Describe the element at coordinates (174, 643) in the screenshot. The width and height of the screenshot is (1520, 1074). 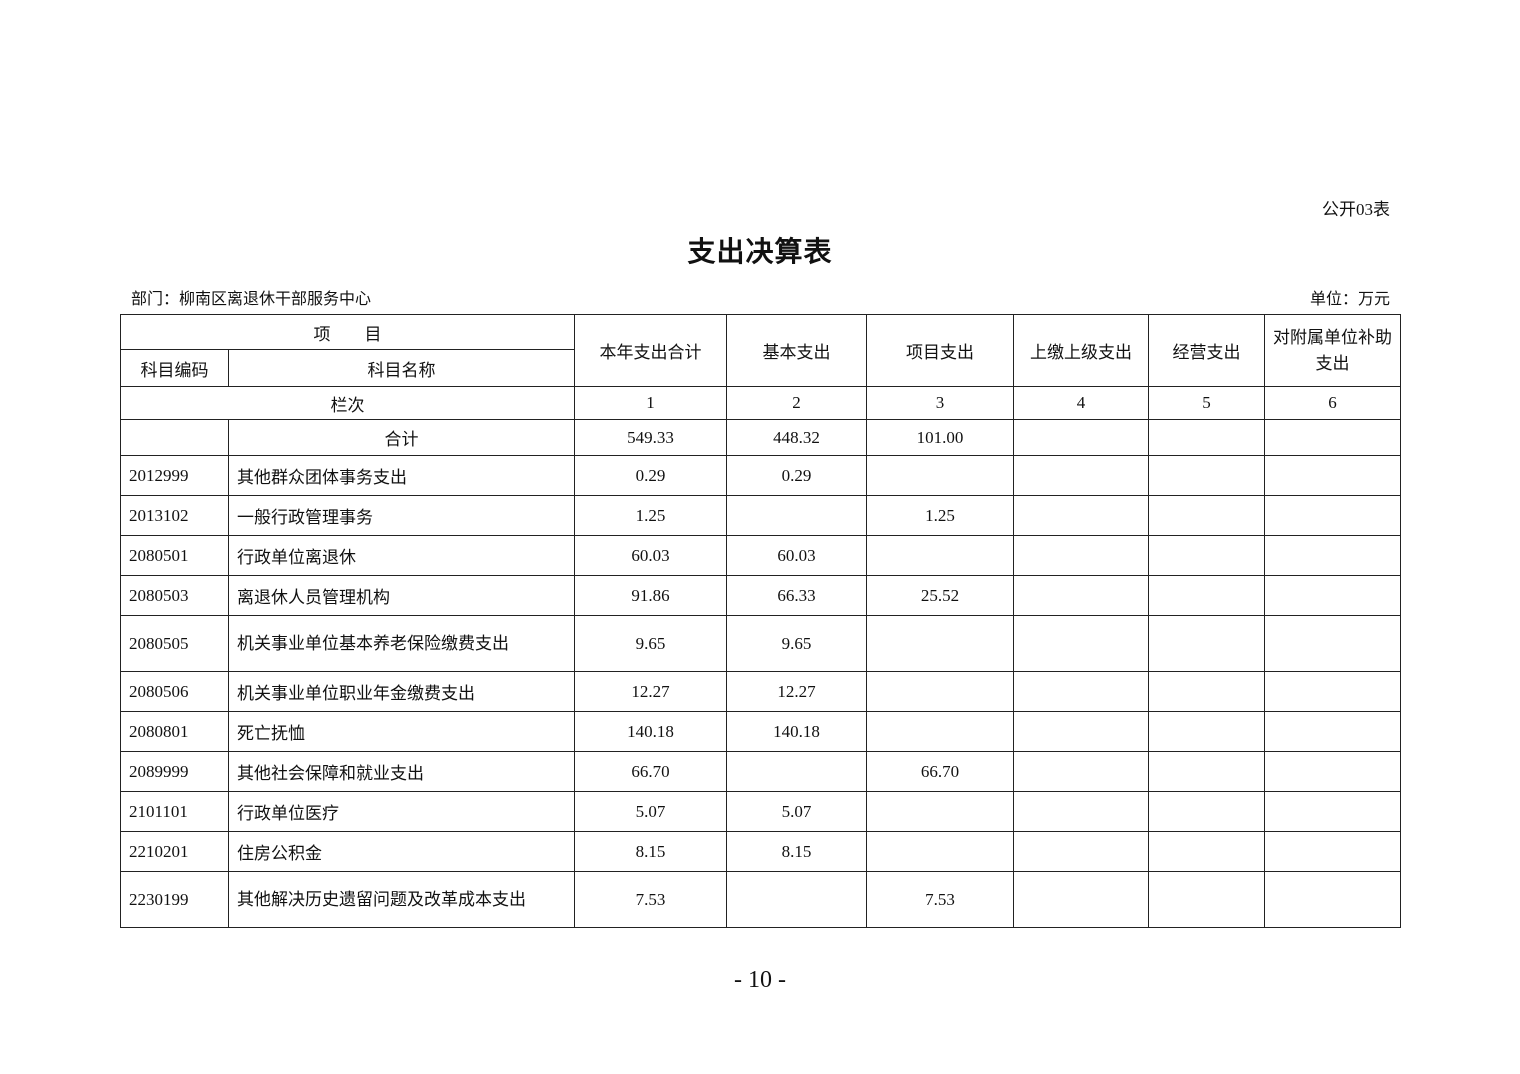
I see `subject-code: 2080505` at that location.